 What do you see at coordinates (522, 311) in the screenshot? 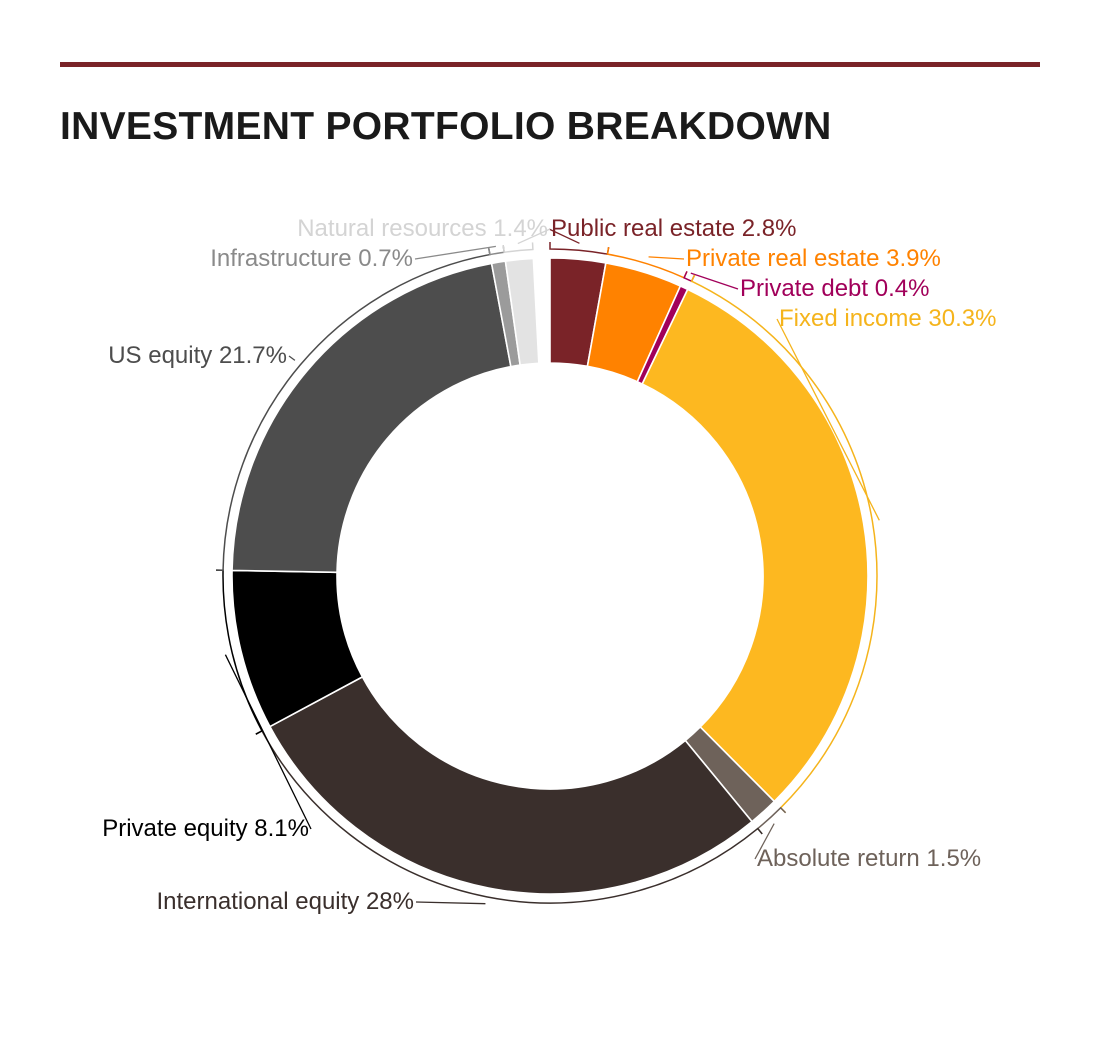
I see `slice-natural-resources` at bounding box center [522, 311].